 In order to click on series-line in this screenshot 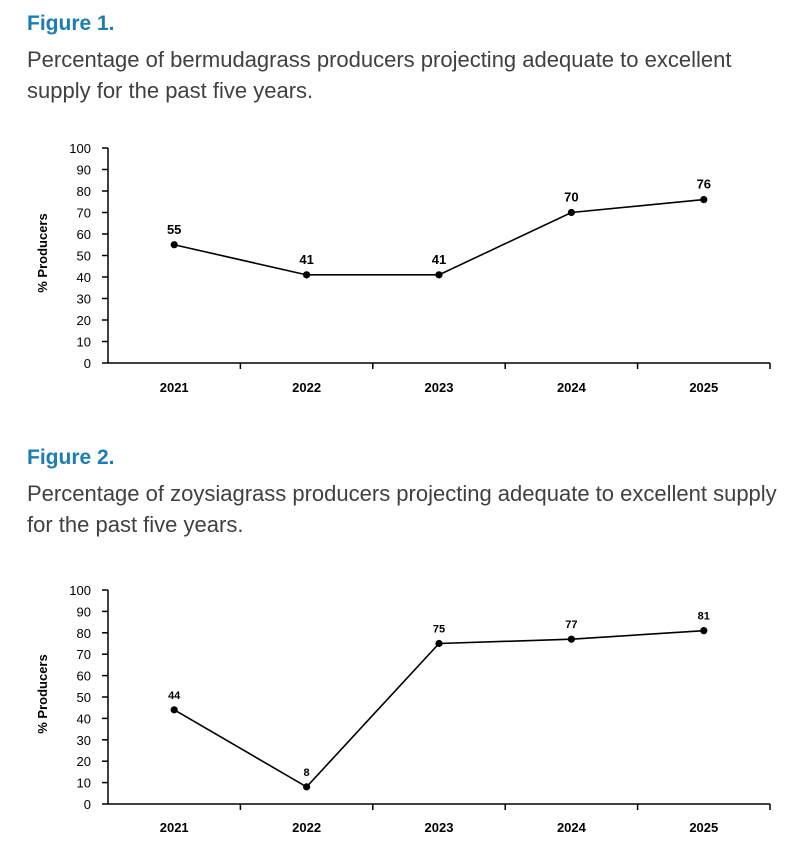, I will do `click(438, 708)`.